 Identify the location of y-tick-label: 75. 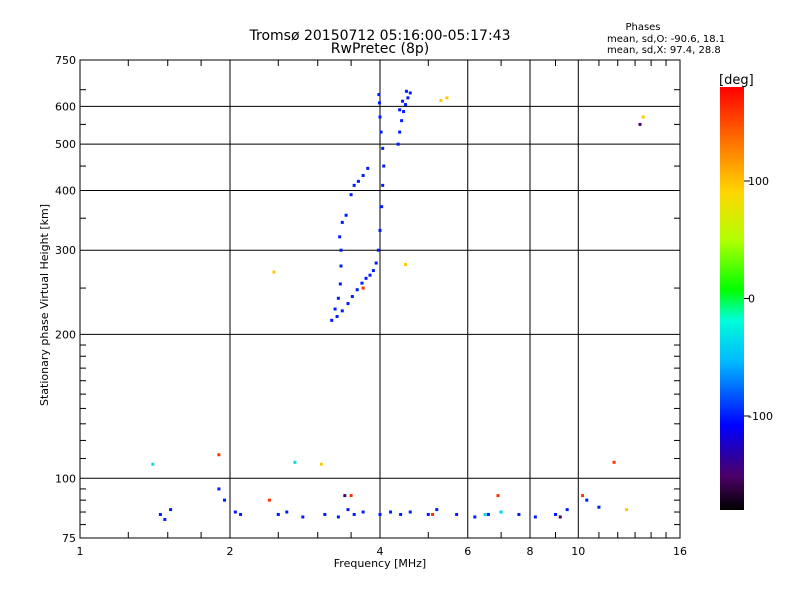
(69, 538).